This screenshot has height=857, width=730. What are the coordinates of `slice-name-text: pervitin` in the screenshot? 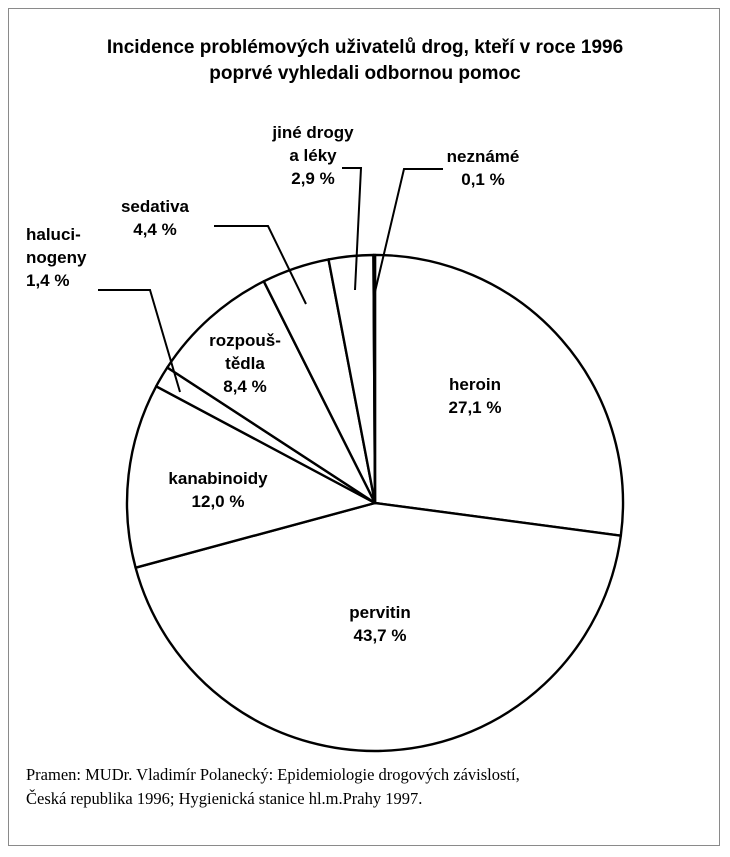 It's located at (379, 612).